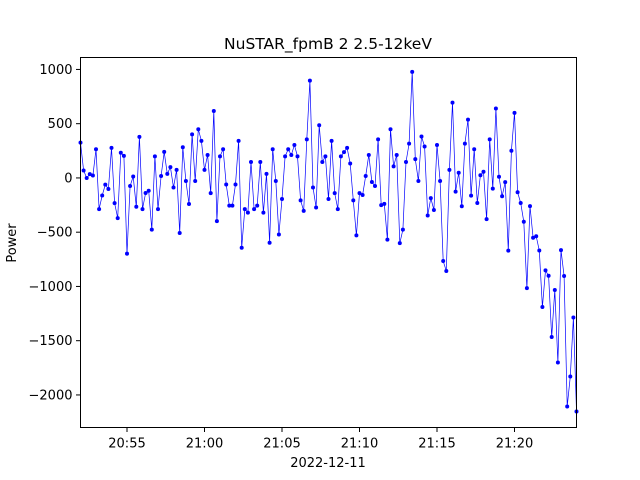  I want to click on y-tick-label: −500, so click(55, 233).